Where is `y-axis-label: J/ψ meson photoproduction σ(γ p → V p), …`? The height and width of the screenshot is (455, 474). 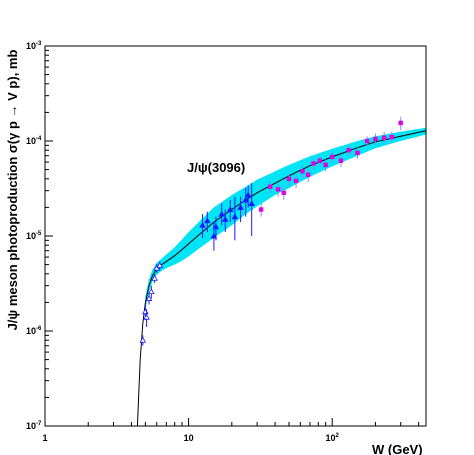
y-axis-label: J/ψ meson photoproduction σ(γ p → V p), … is located at coordinates (12, 190).